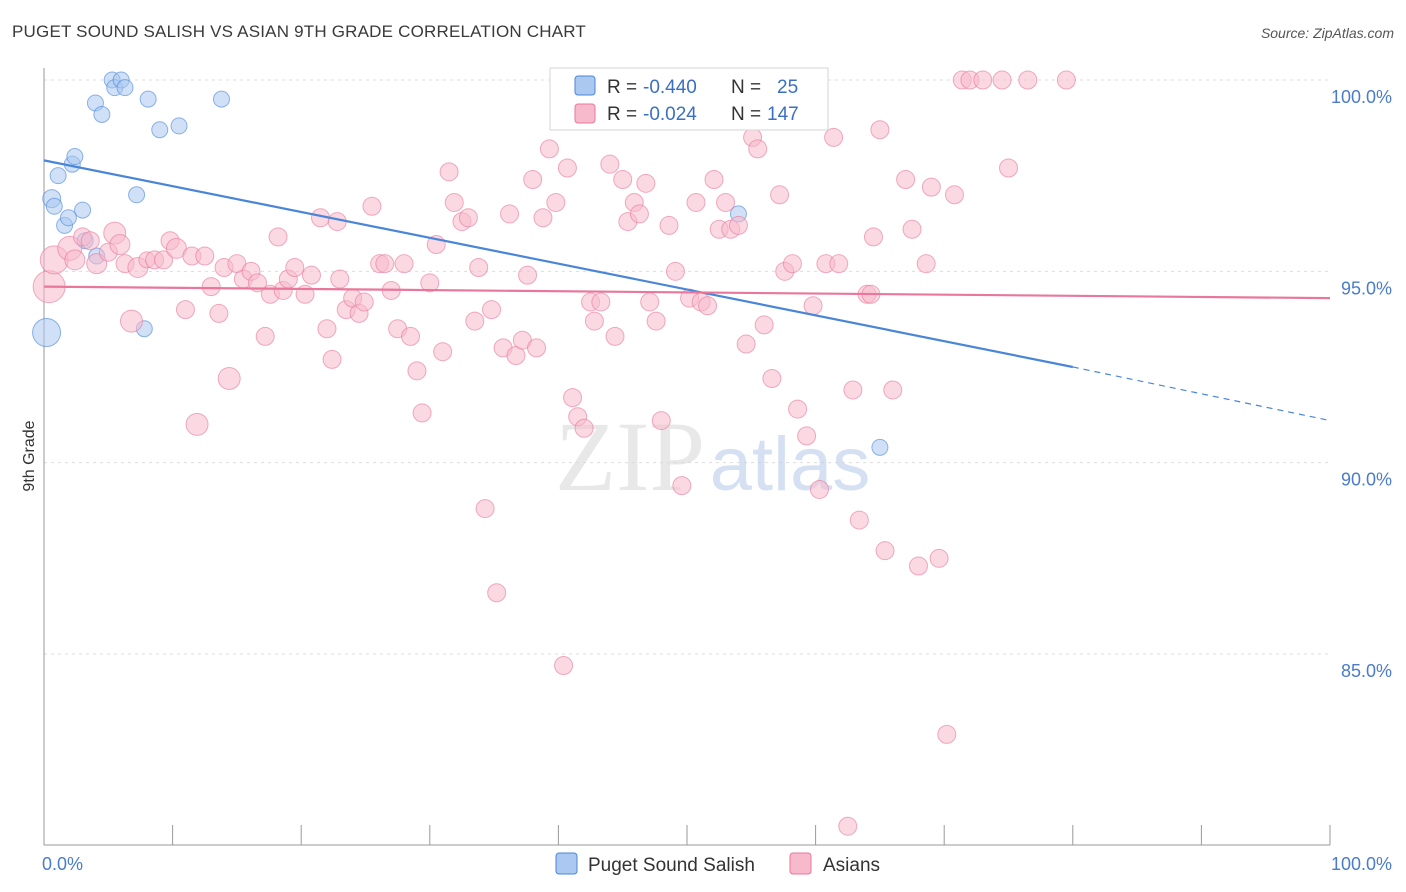  I want to click on legend-swatch-asians, so click(585, 113).